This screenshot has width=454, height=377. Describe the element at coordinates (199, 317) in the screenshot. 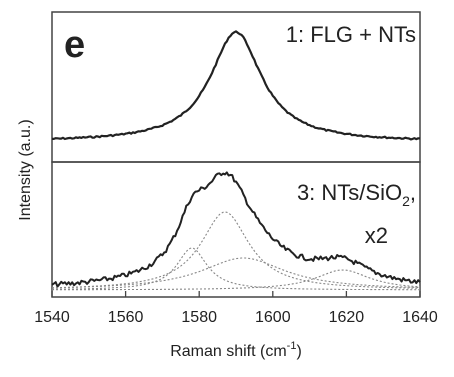

I see `x-tick-label-1580: 1580` at that location.